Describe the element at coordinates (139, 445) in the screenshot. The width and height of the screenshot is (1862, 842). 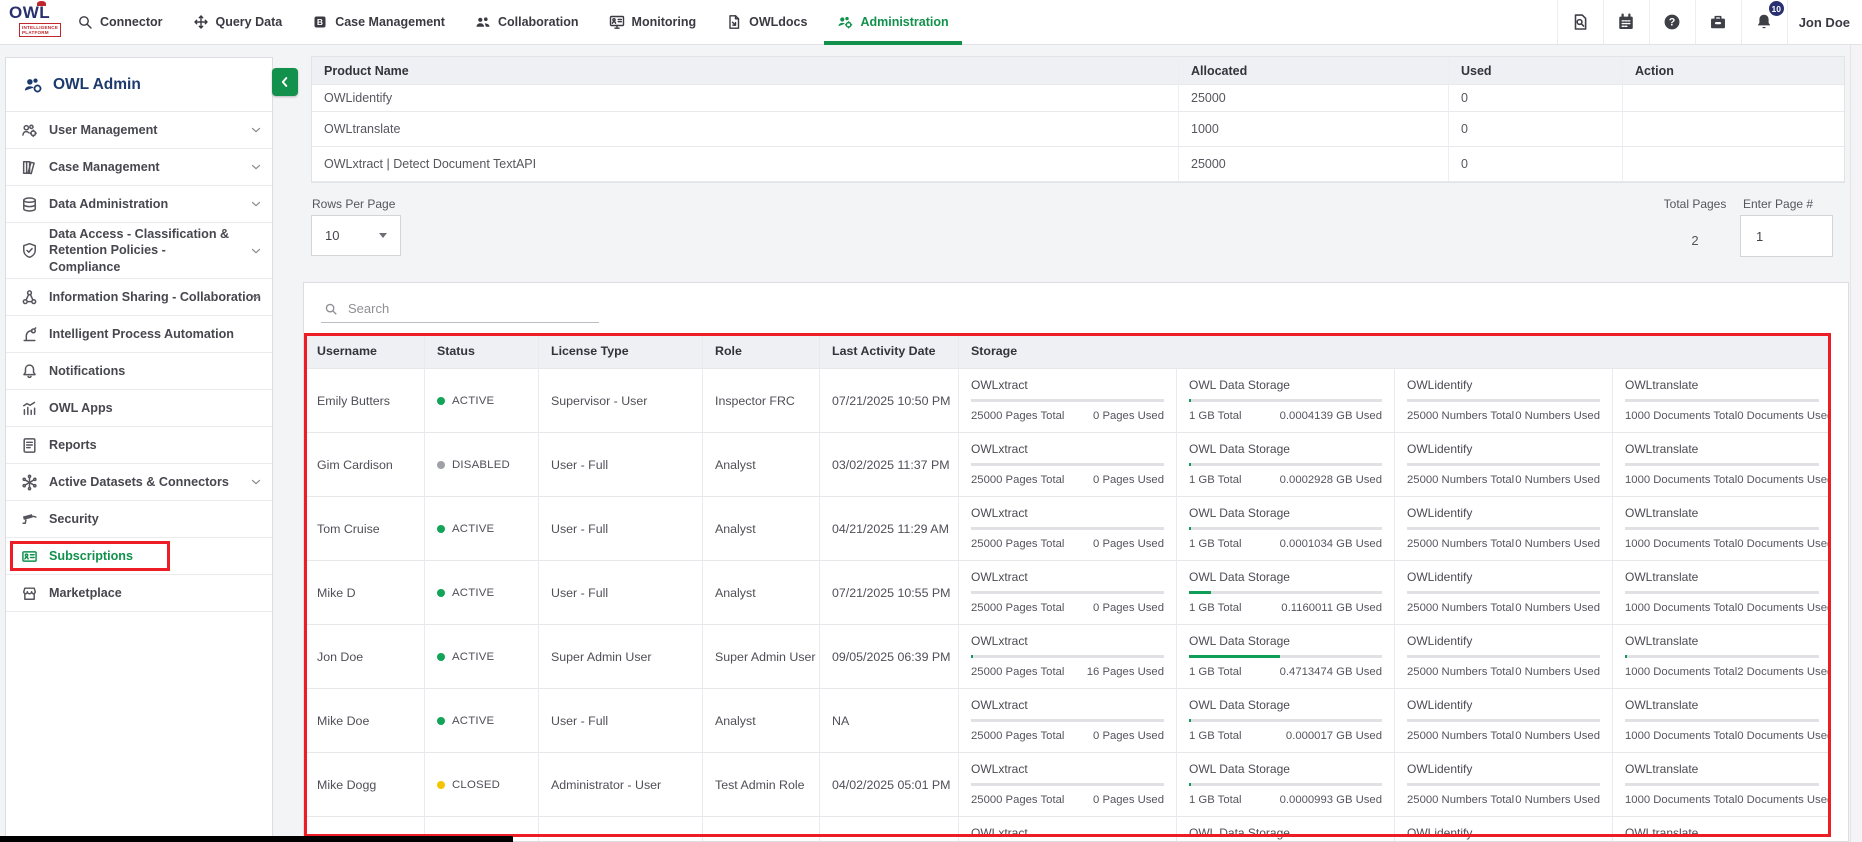
I see `sidebar-item-reports: Reports` at that location.